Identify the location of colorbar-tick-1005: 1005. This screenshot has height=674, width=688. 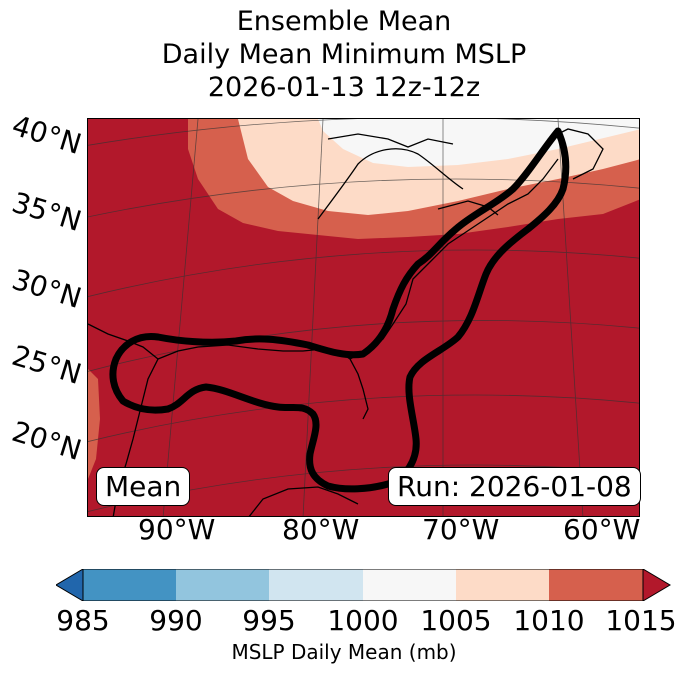
(456, 620).